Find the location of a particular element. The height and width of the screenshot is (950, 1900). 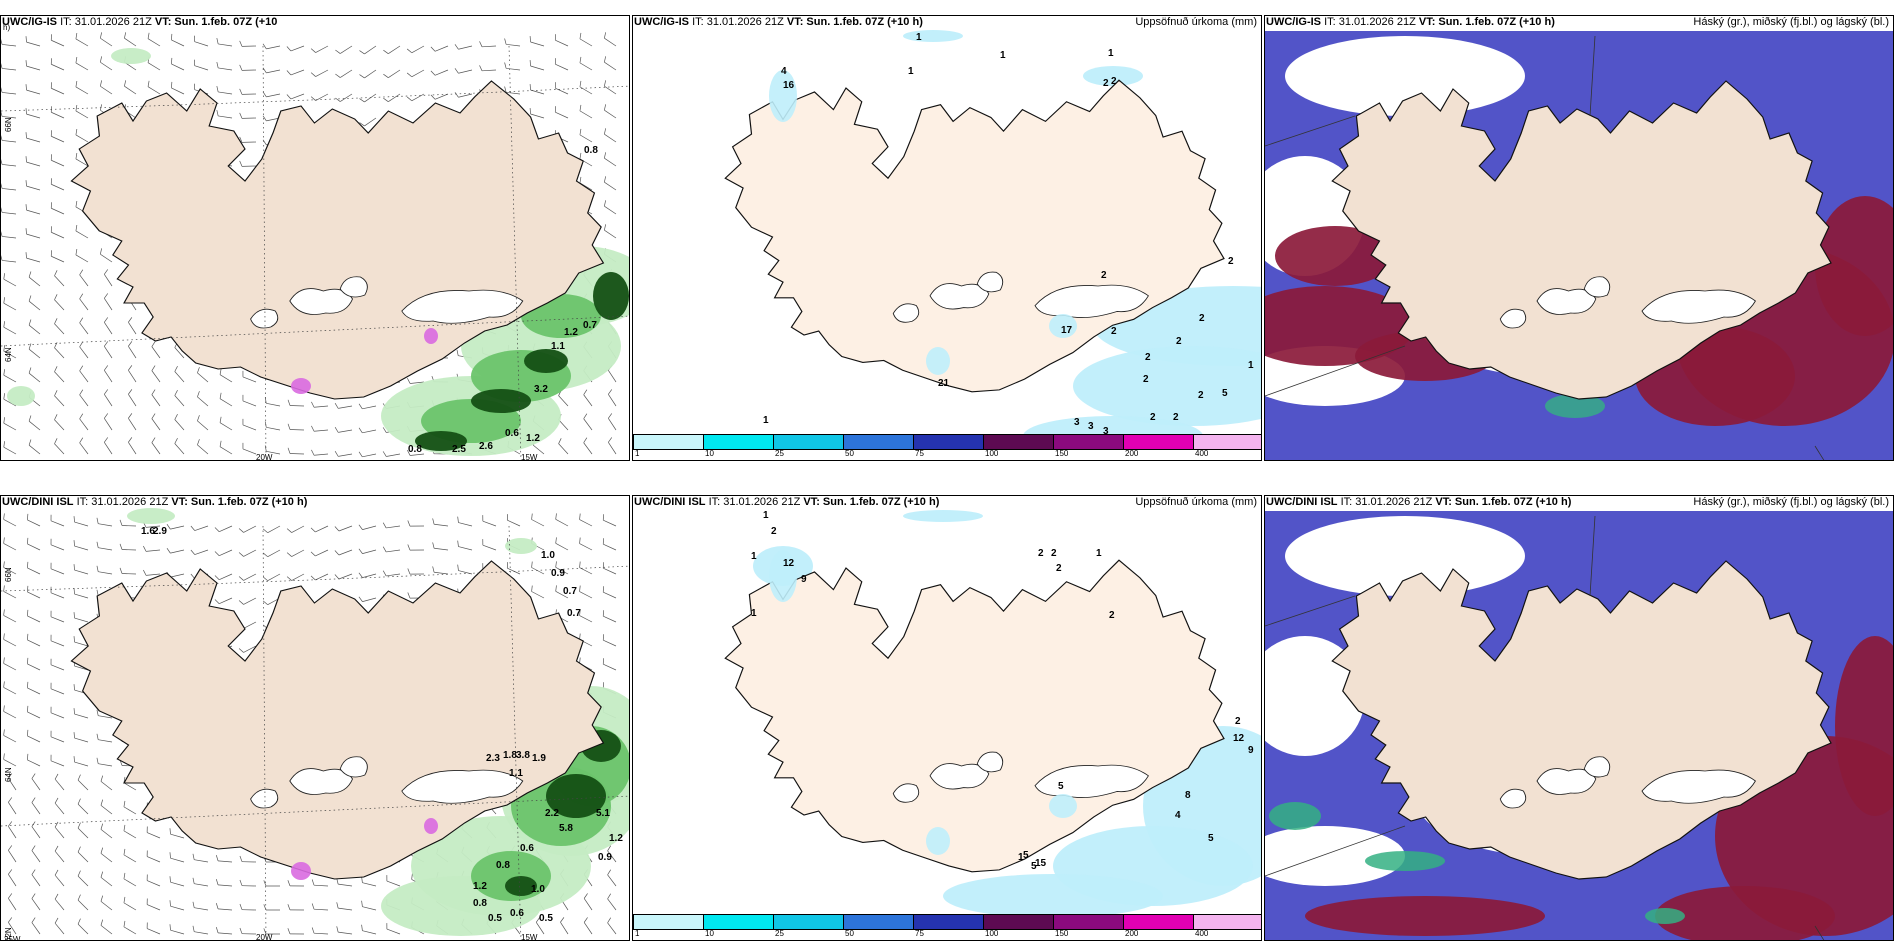

graticule is located at coordinates (315, 732).